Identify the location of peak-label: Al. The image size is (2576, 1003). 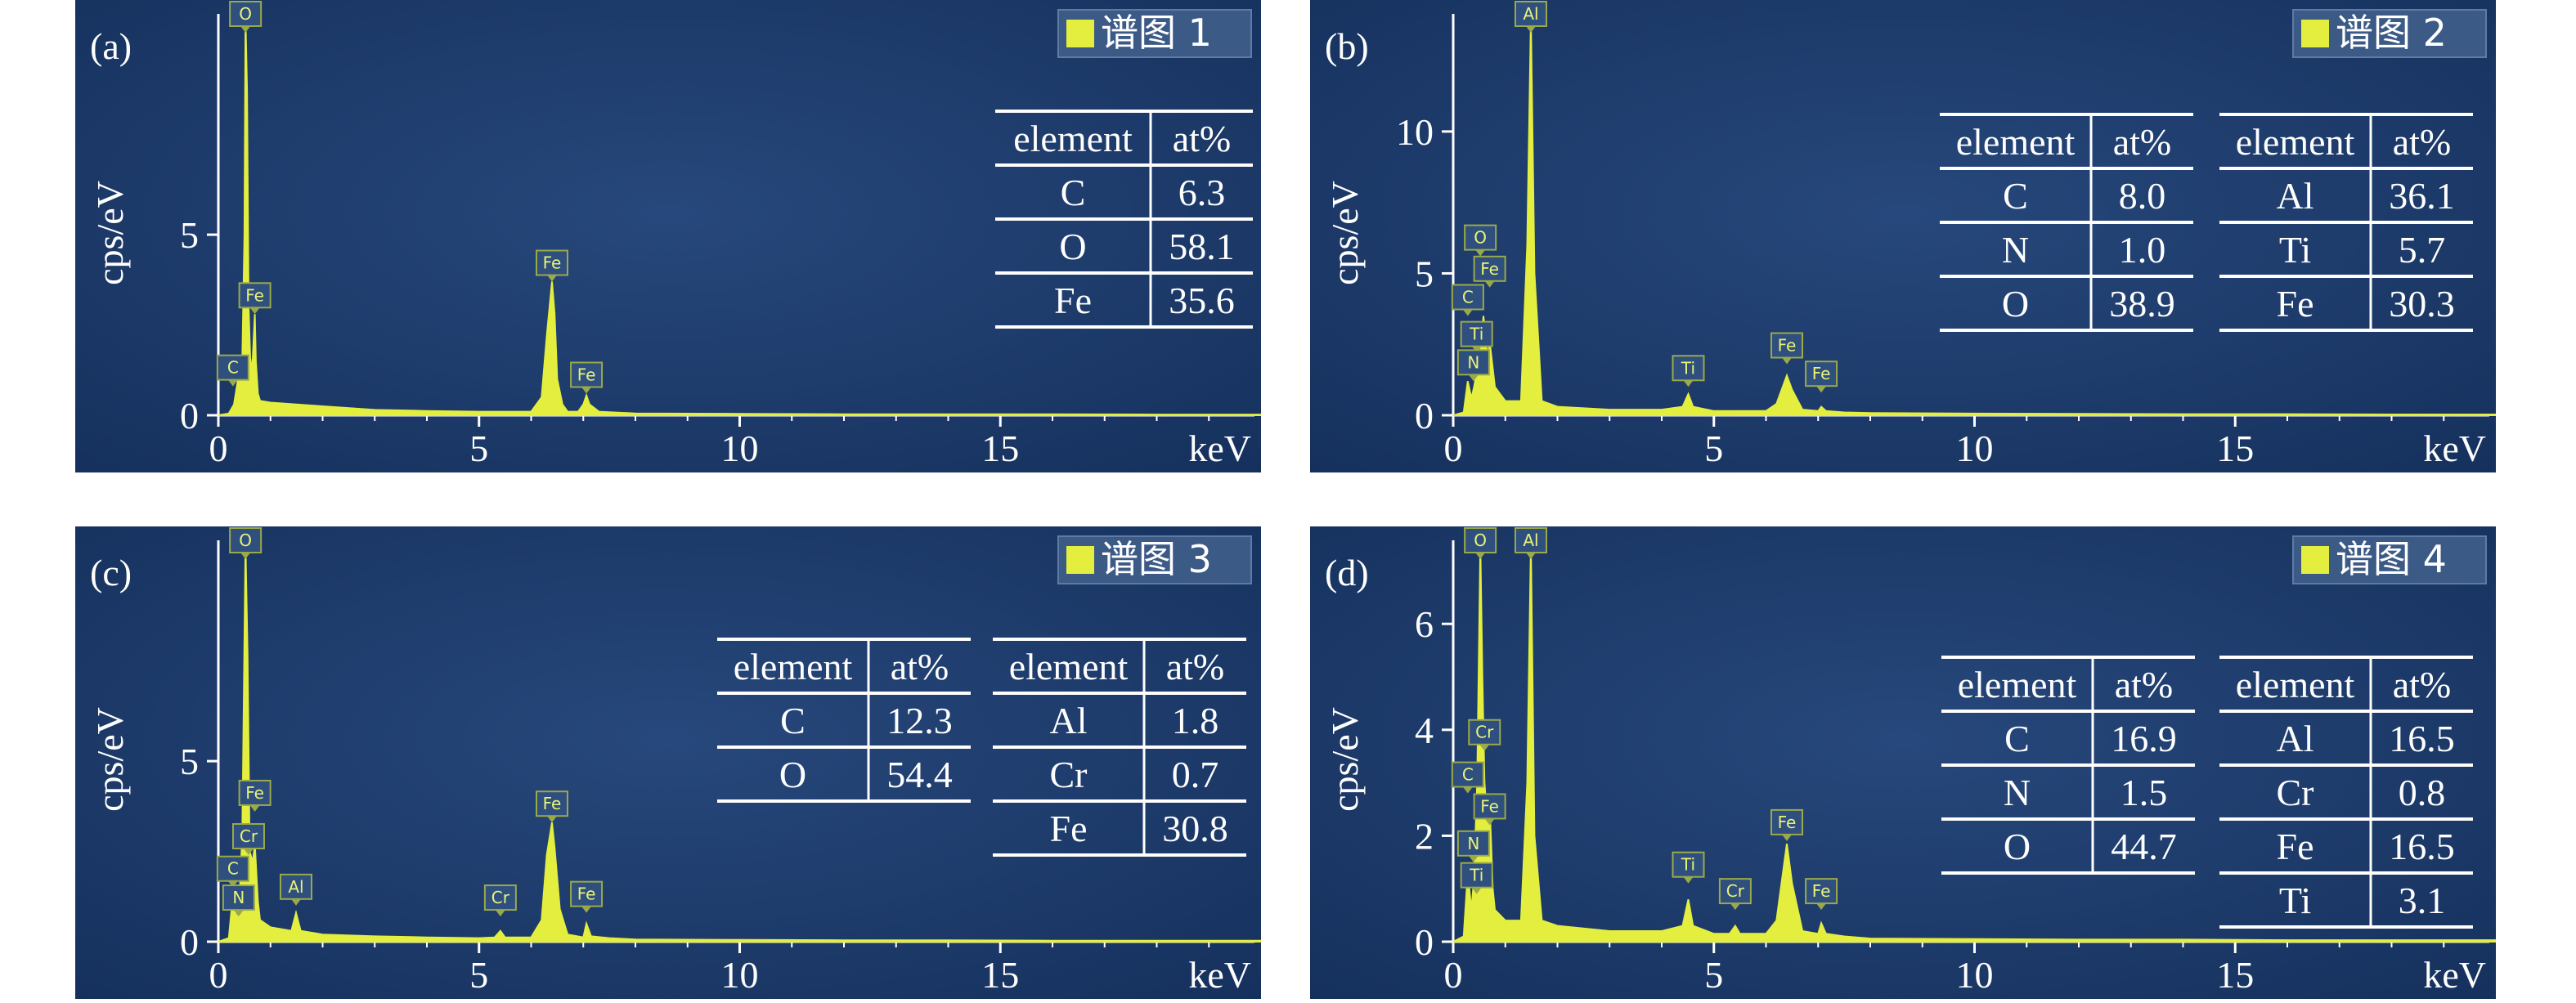
(1530, 543).